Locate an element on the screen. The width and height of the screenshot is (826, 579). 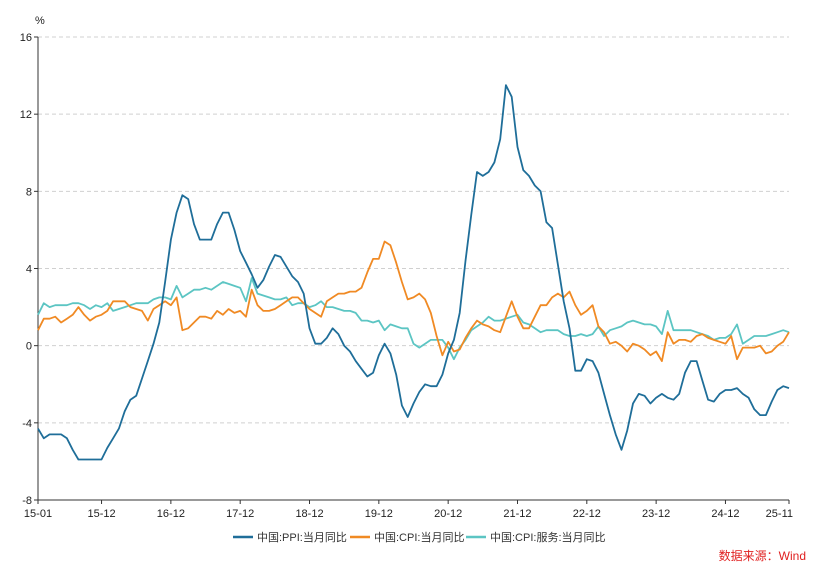
source-note: 数据来源：Wind is located at coordinates (762, 555).